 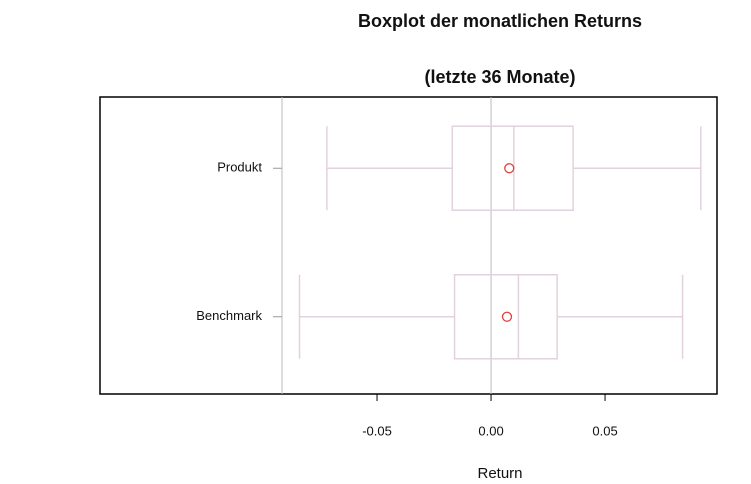 I want to click on category-label: Produkt, so click(x=239, y=167).